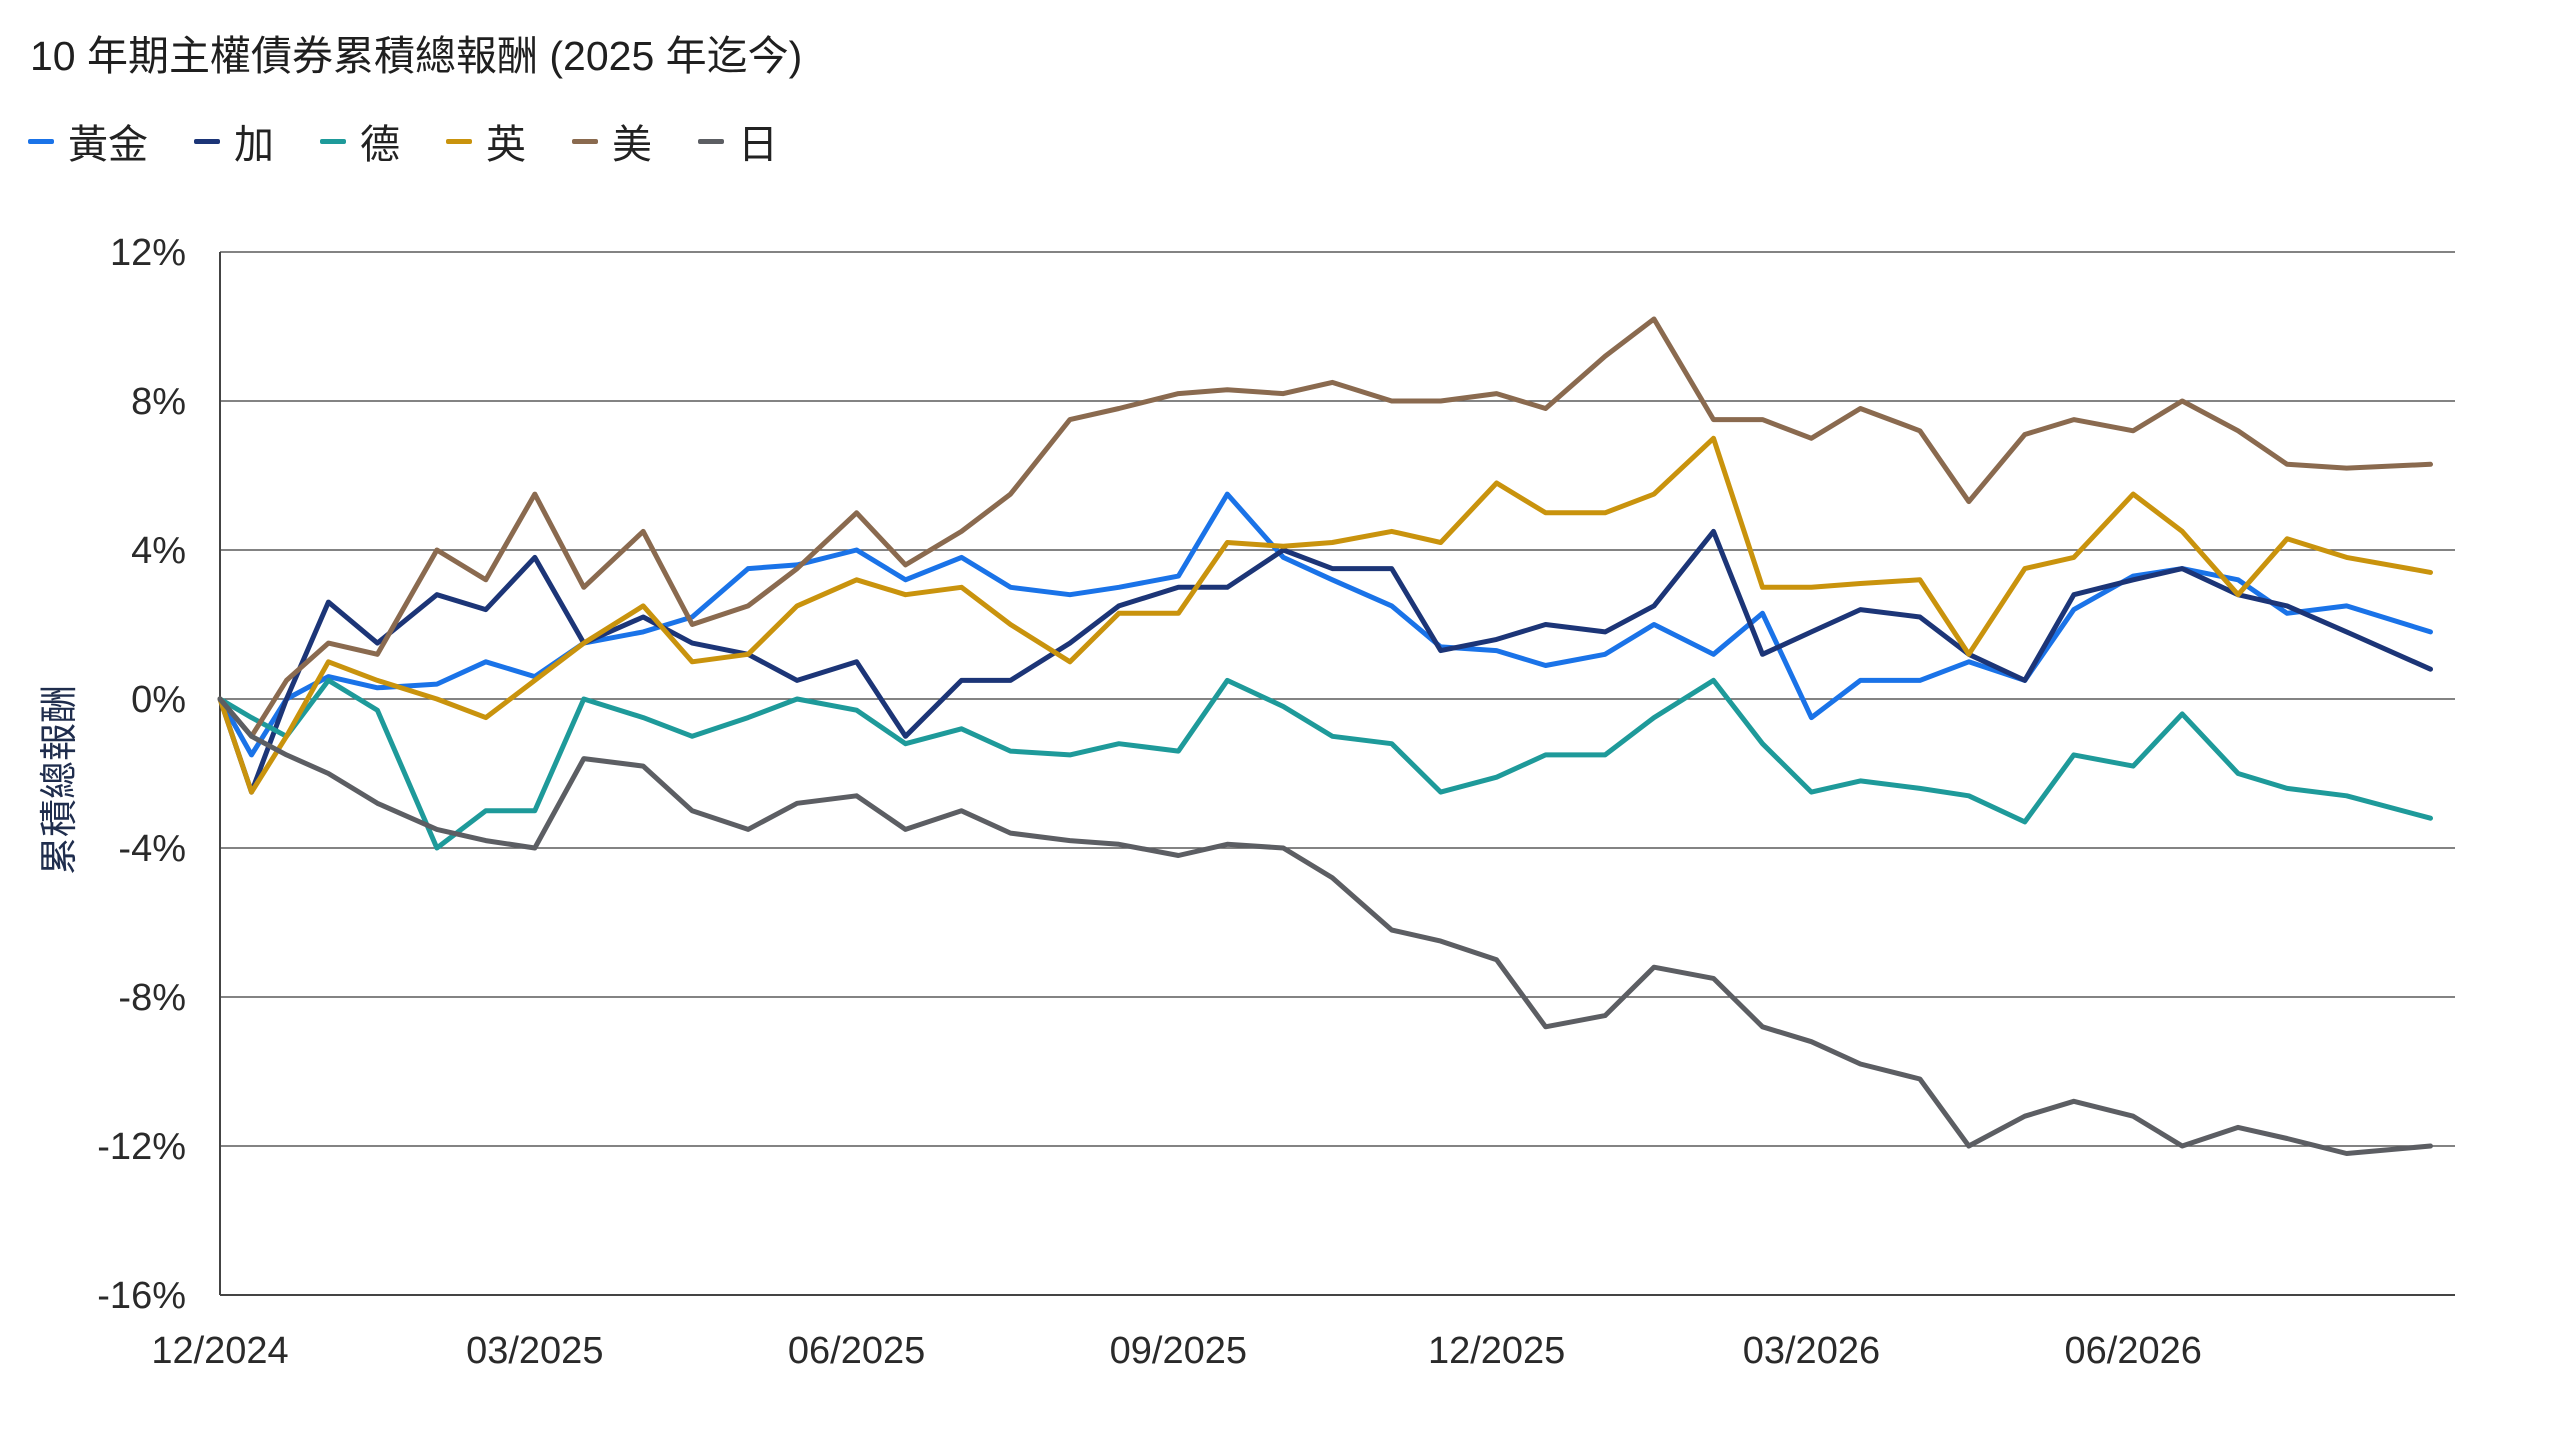 This screenshot has height=1440, width=2560. Describe the element at coordinates (758, 145) in the screenshot. I see `legend-label: 日` at that location.